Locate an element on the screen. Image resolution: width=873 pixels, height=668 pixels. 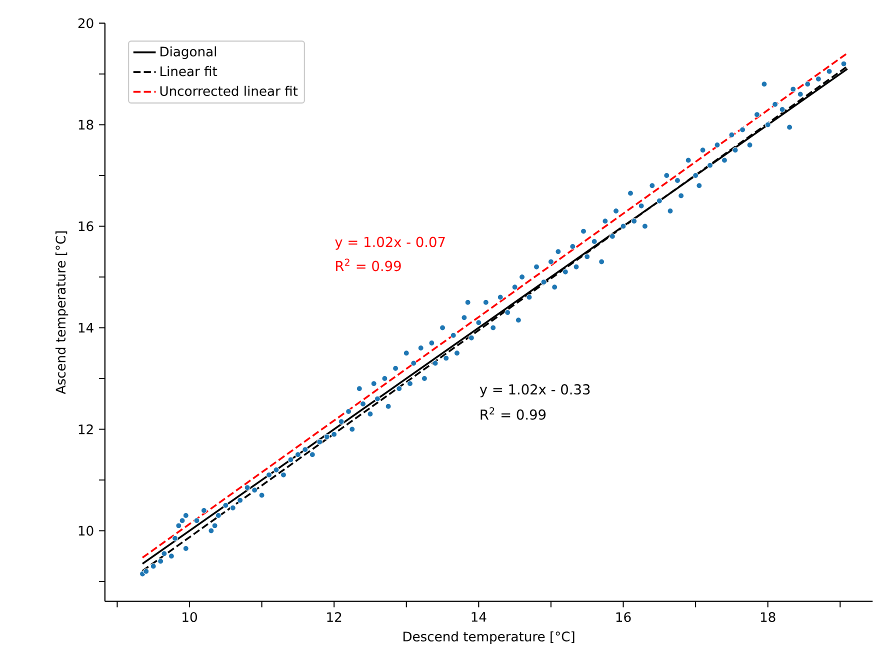
legend-label: Uncorrected linear fit is located at coordinates (229, 91).